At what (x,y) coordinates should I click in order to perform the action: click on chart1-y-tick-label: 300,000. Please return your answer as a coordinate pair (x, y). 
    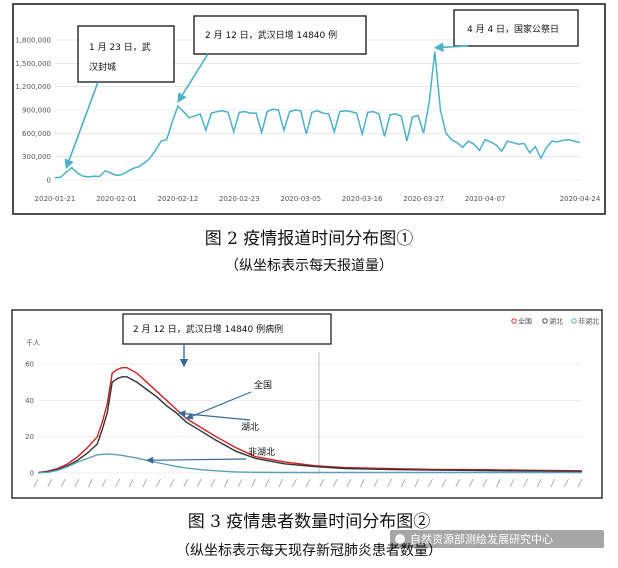
    Looking at the image, I should click on (36, 157).